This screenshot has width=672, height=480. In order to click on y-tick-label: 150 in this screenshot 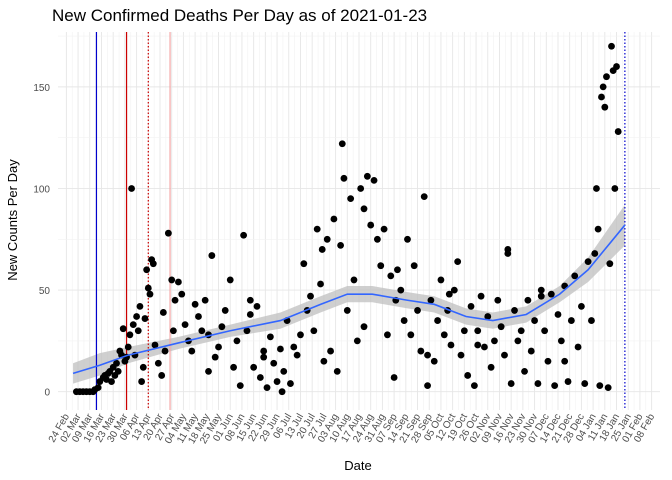, I will do `click(41, 88)`.